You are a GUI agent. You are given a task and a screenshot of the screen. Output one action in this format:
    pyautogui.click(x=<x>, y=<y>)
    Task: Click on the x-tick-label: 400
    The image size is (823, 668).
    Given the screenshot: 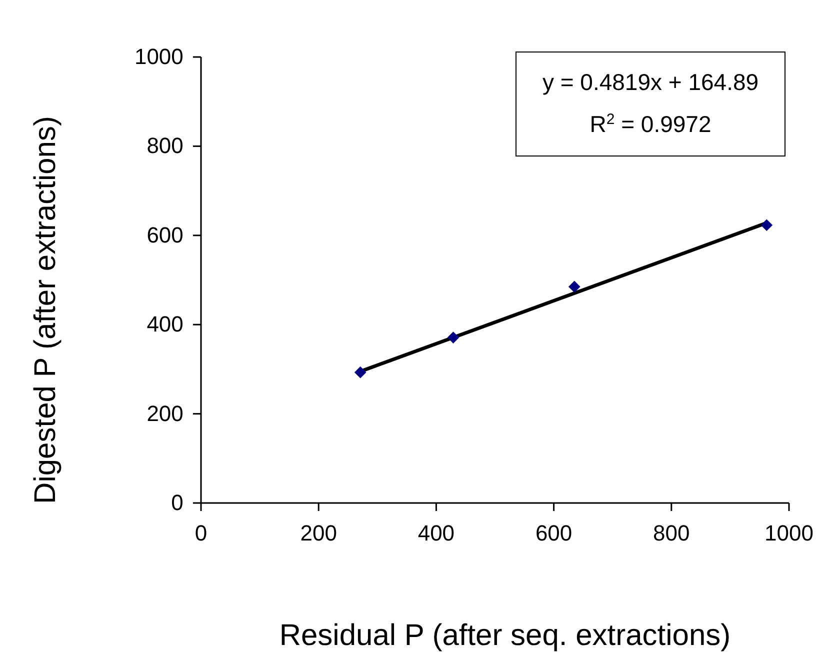 What is the action you would take?
    pyautogui.click(x=436, y=533)
    